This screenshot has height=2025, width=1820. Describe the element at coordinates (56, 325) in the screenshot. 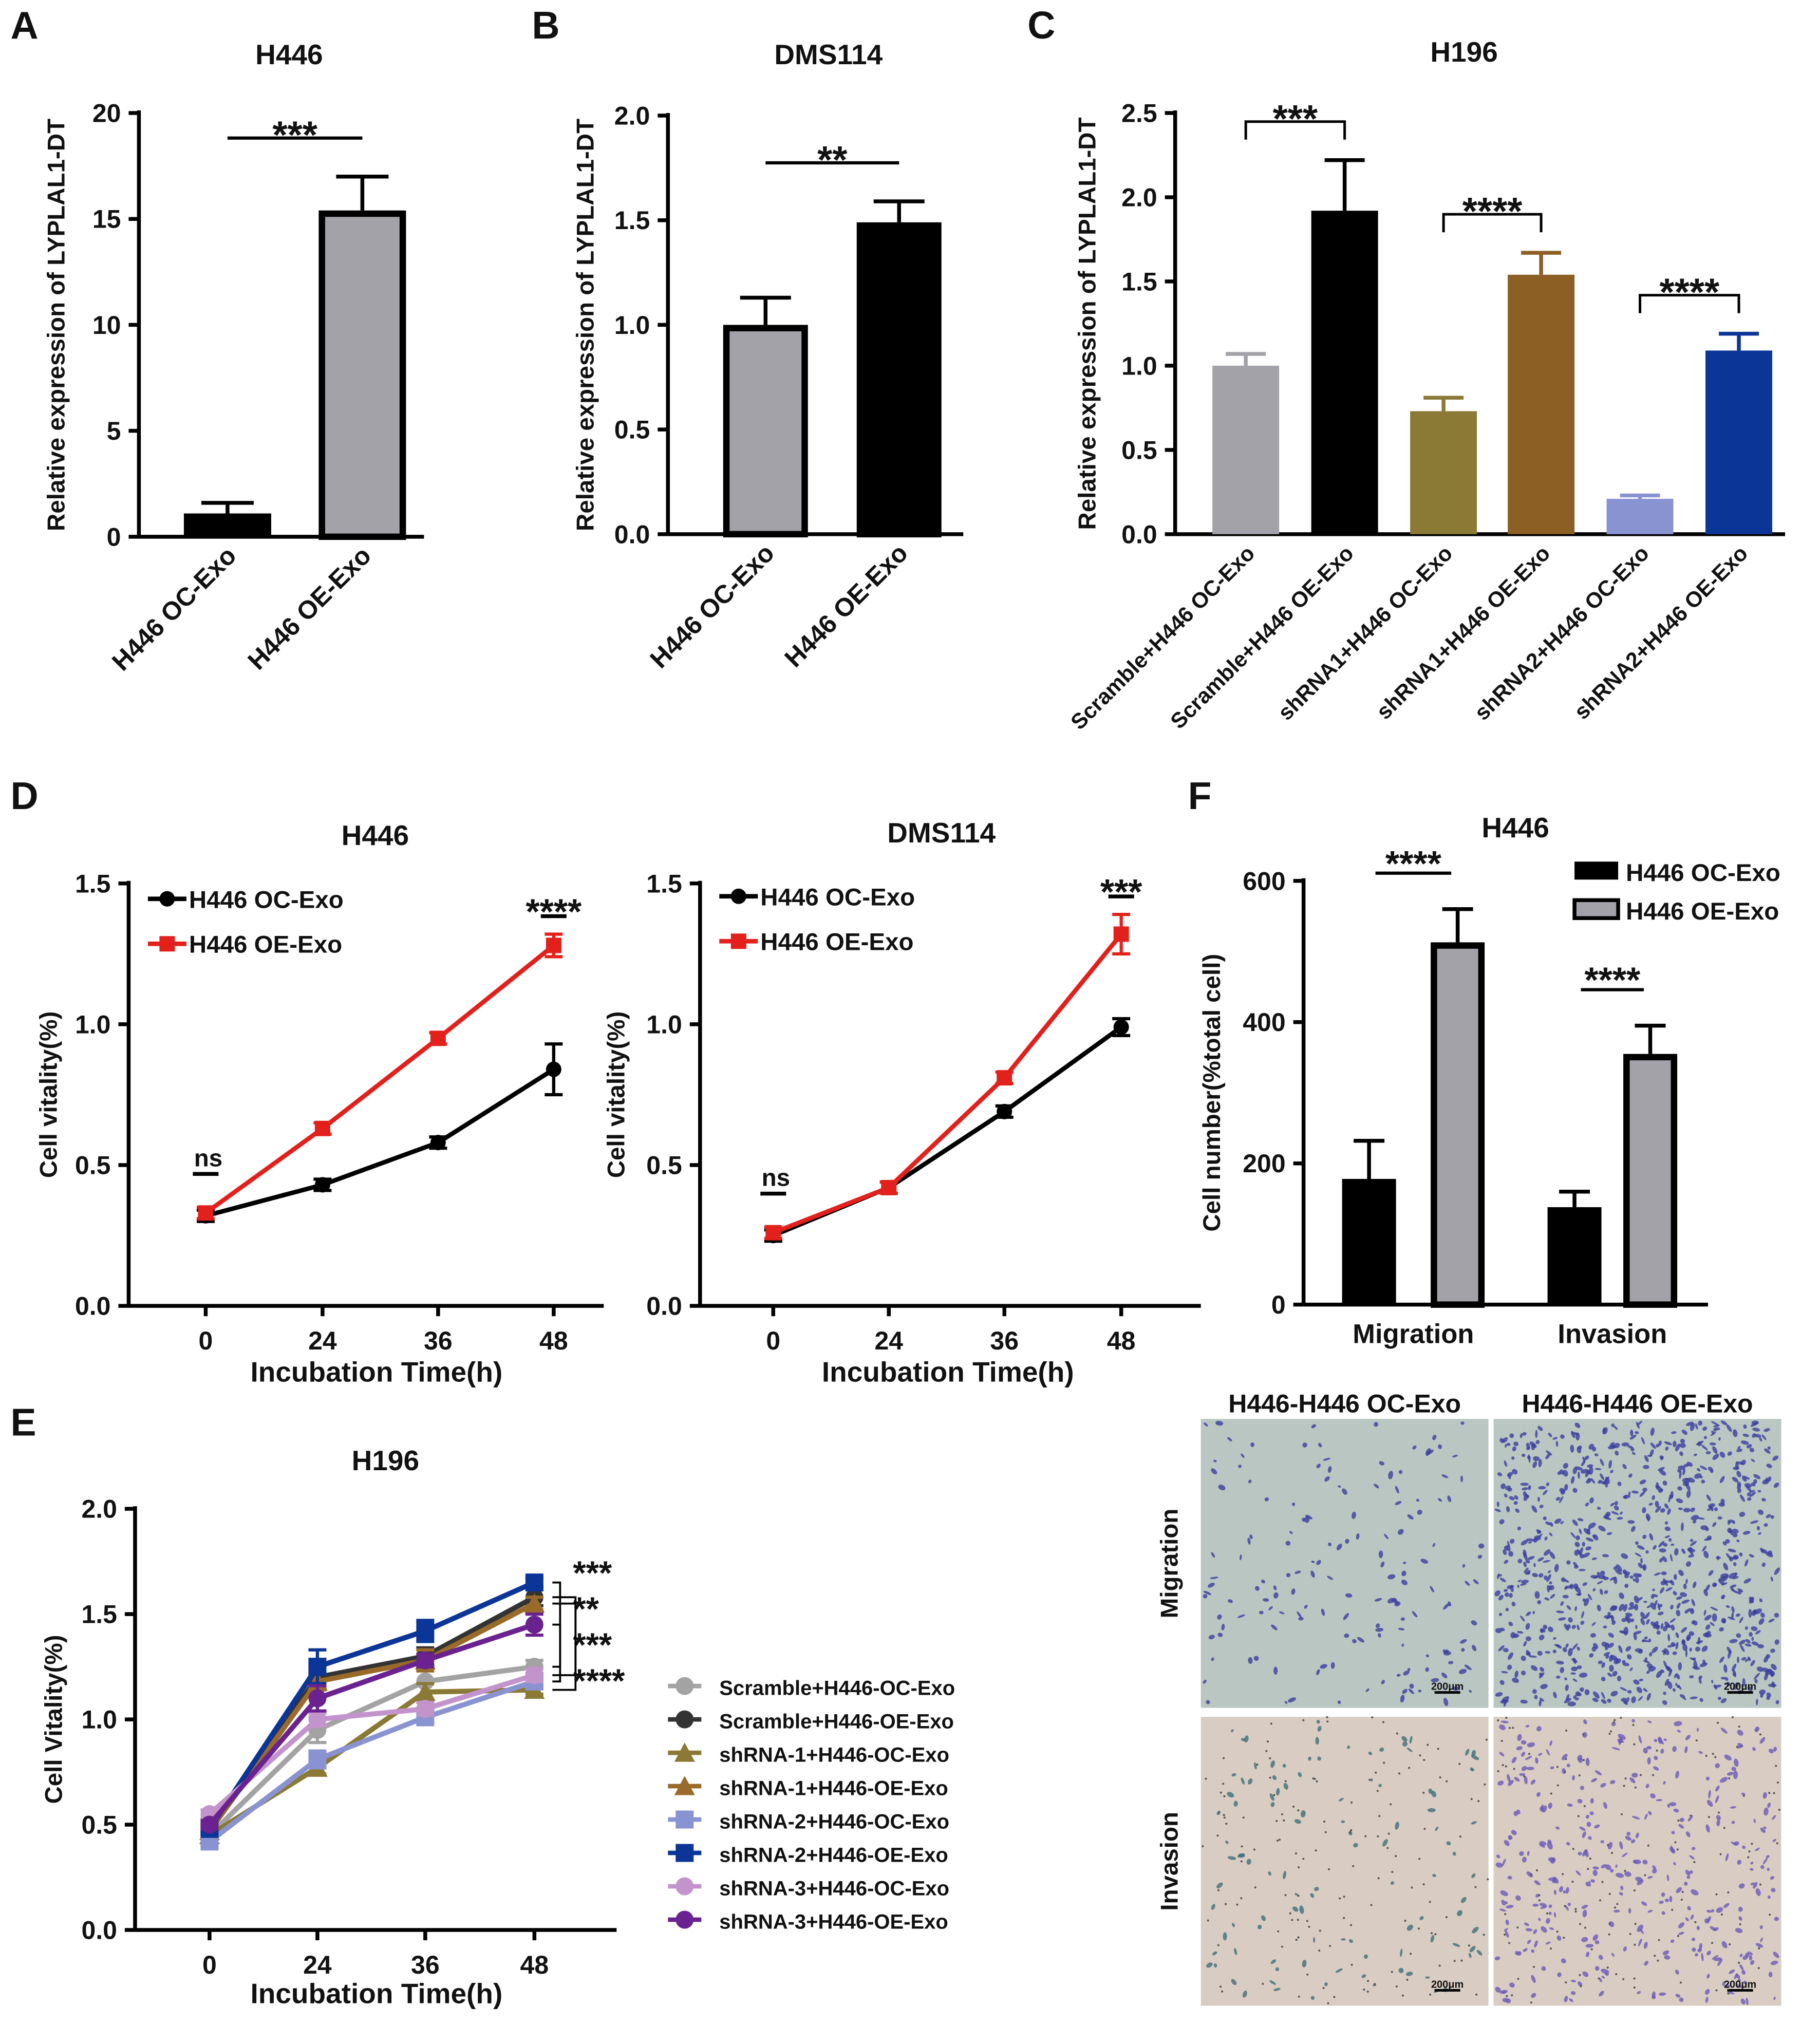

I see `y-axis-label: Relative expression of LYPLAL1-DT` at that location.